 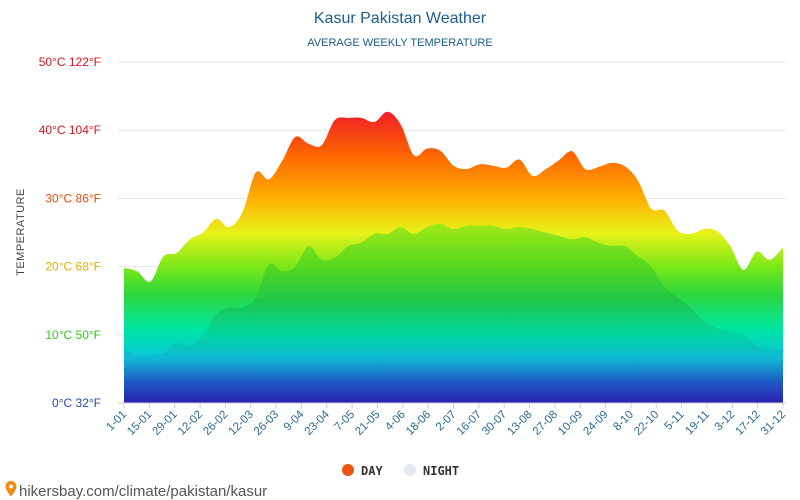 What do you see at coordinates (11, 486) in the screenshot?
I see `location-pin-dot` at bounding box center [11, 486].